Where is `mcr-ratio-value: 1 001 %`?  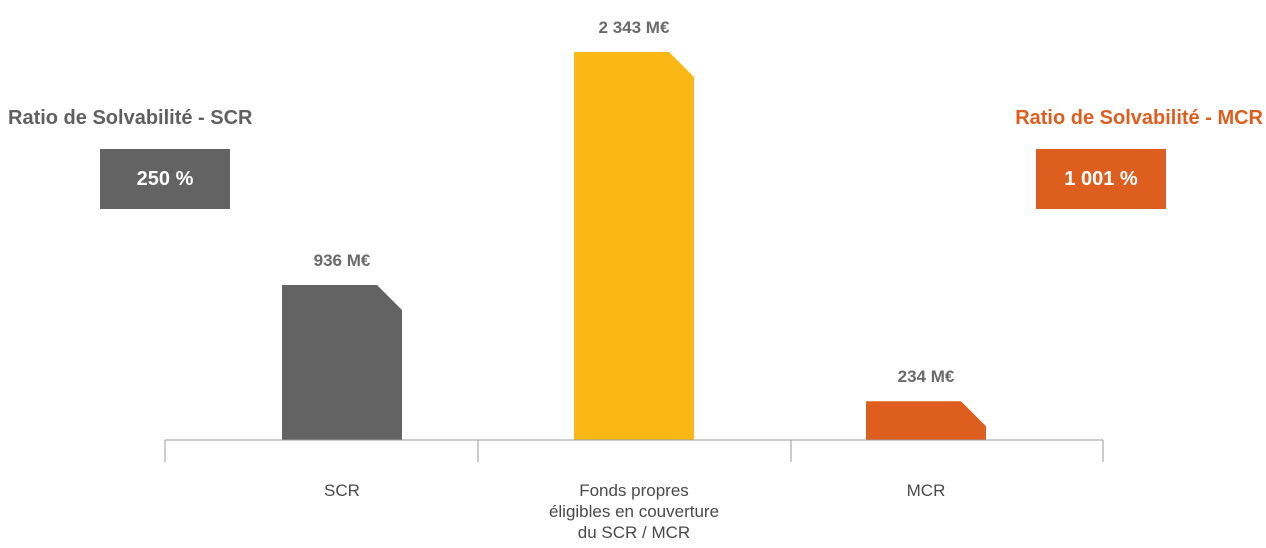 mcr-ratio-value: 1 001 % is located at coordinates (1101, 178).